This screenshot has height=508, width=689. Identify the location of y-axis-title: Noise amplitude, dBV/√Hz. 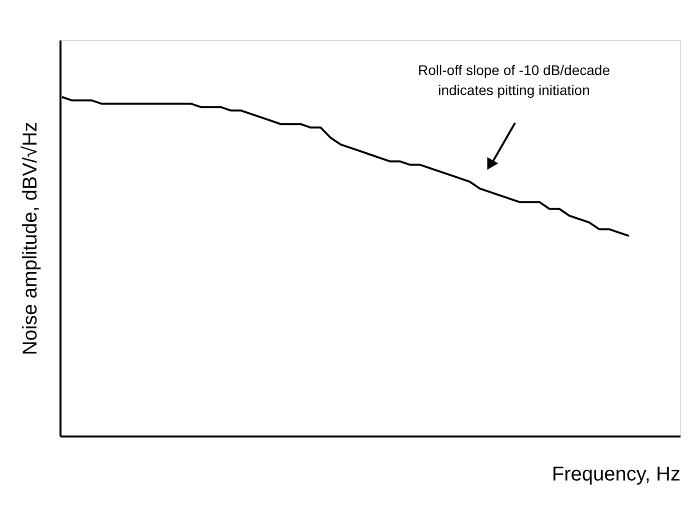
(31, 239).